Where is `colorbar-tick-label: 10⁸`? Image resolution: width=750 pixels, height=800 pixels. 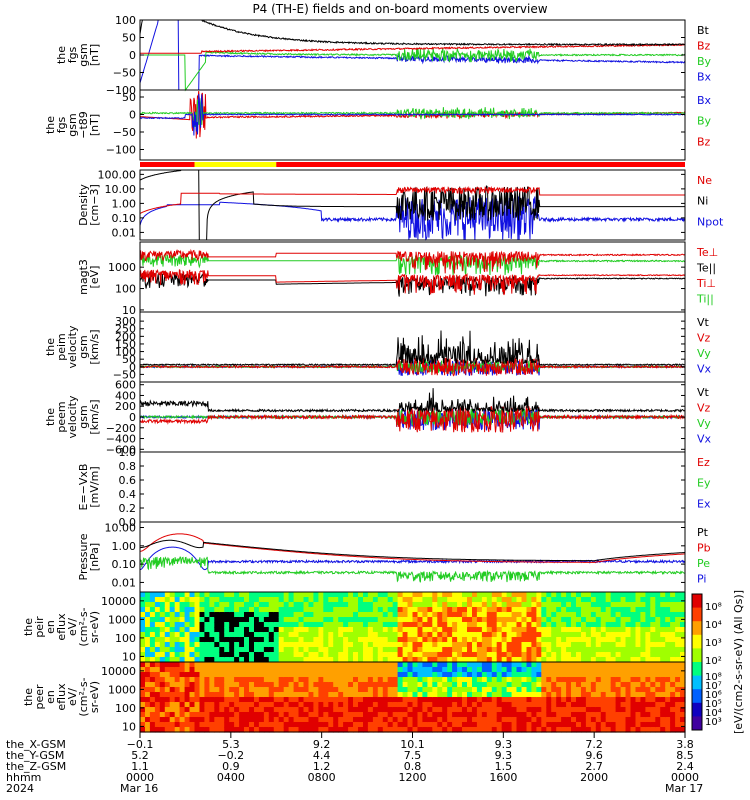
colorbar-tick-label: 10⁸ is located at coordinates (713, 677).